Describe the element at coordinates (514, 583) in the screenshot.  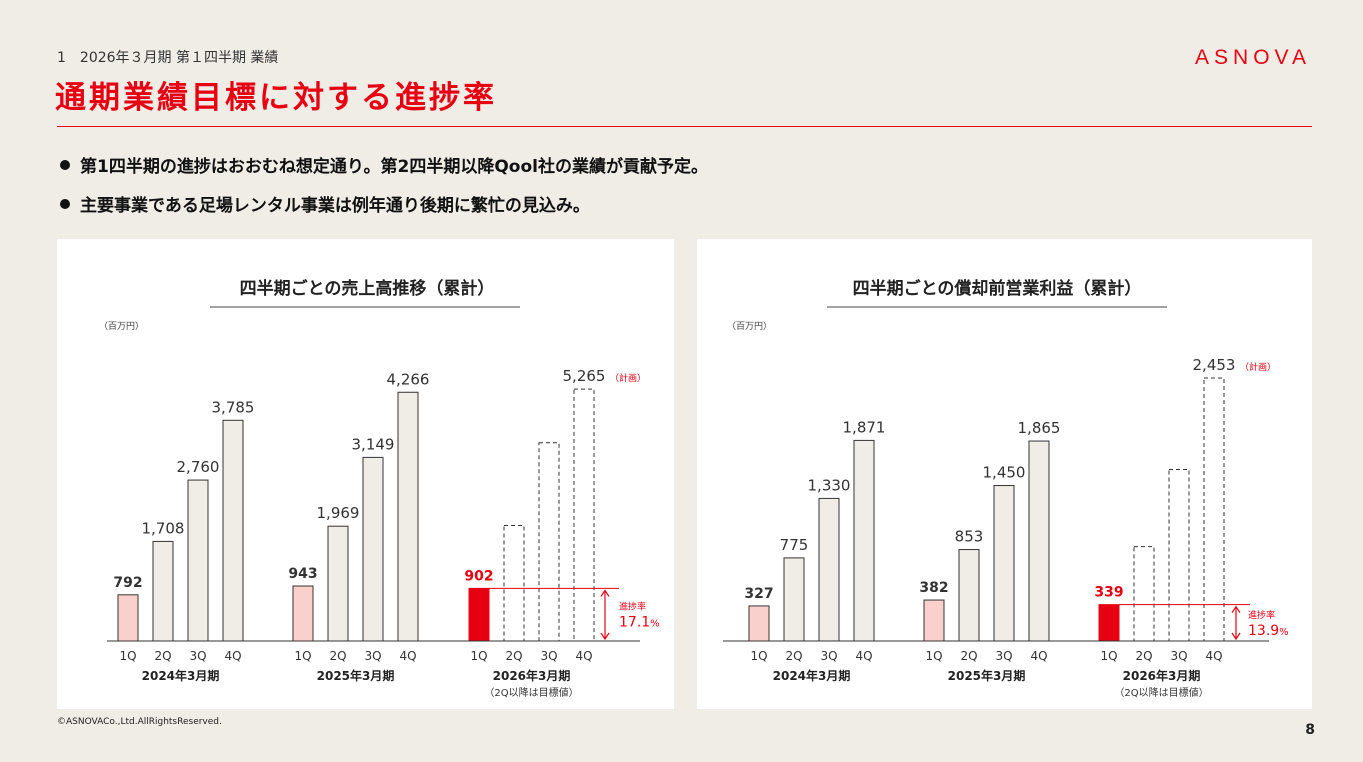
I see `bar-3-2Q` at that location.